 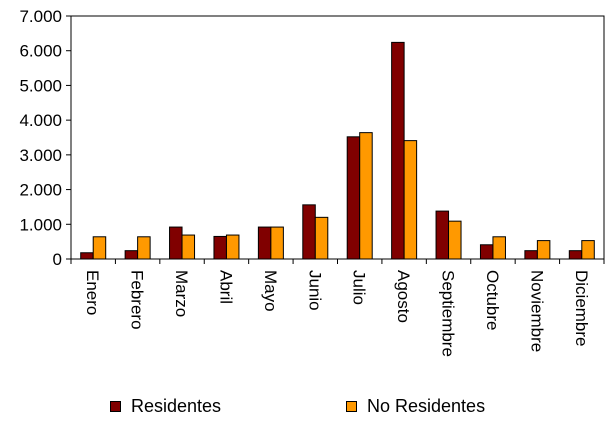 I want to click on x-tick-label: Abril, so click(x=225, y=287).